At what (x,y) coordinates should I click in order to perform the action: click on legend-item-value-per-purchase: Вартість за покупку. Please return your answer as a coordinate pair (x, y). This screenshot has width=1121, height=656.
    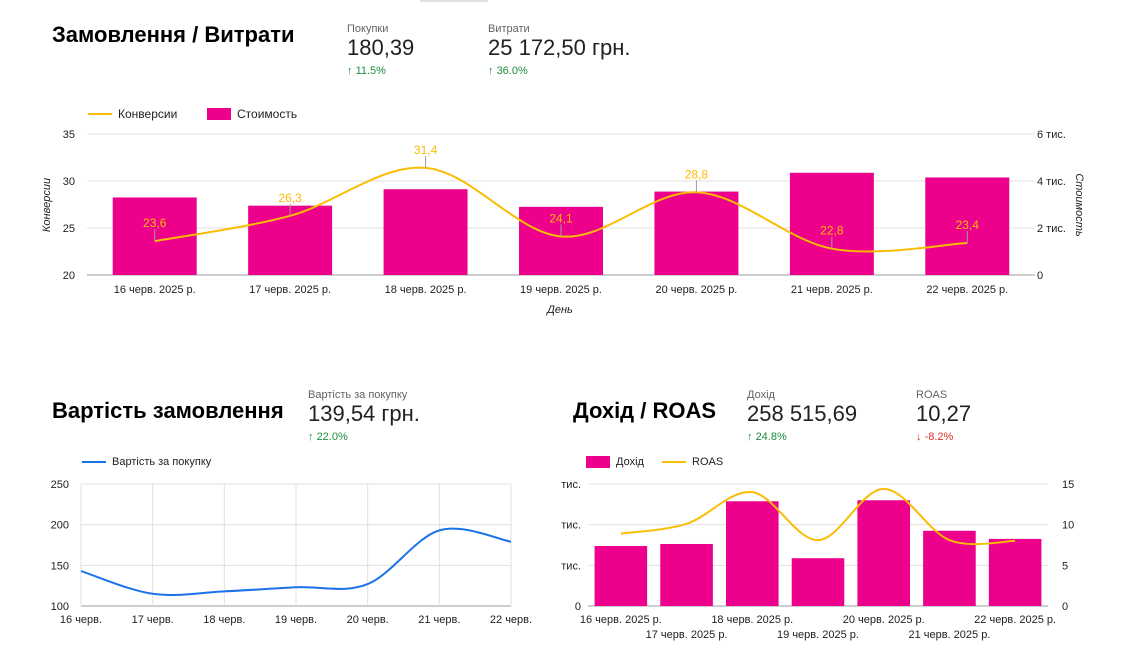
    Looking at the image, I should click on (146, 462).